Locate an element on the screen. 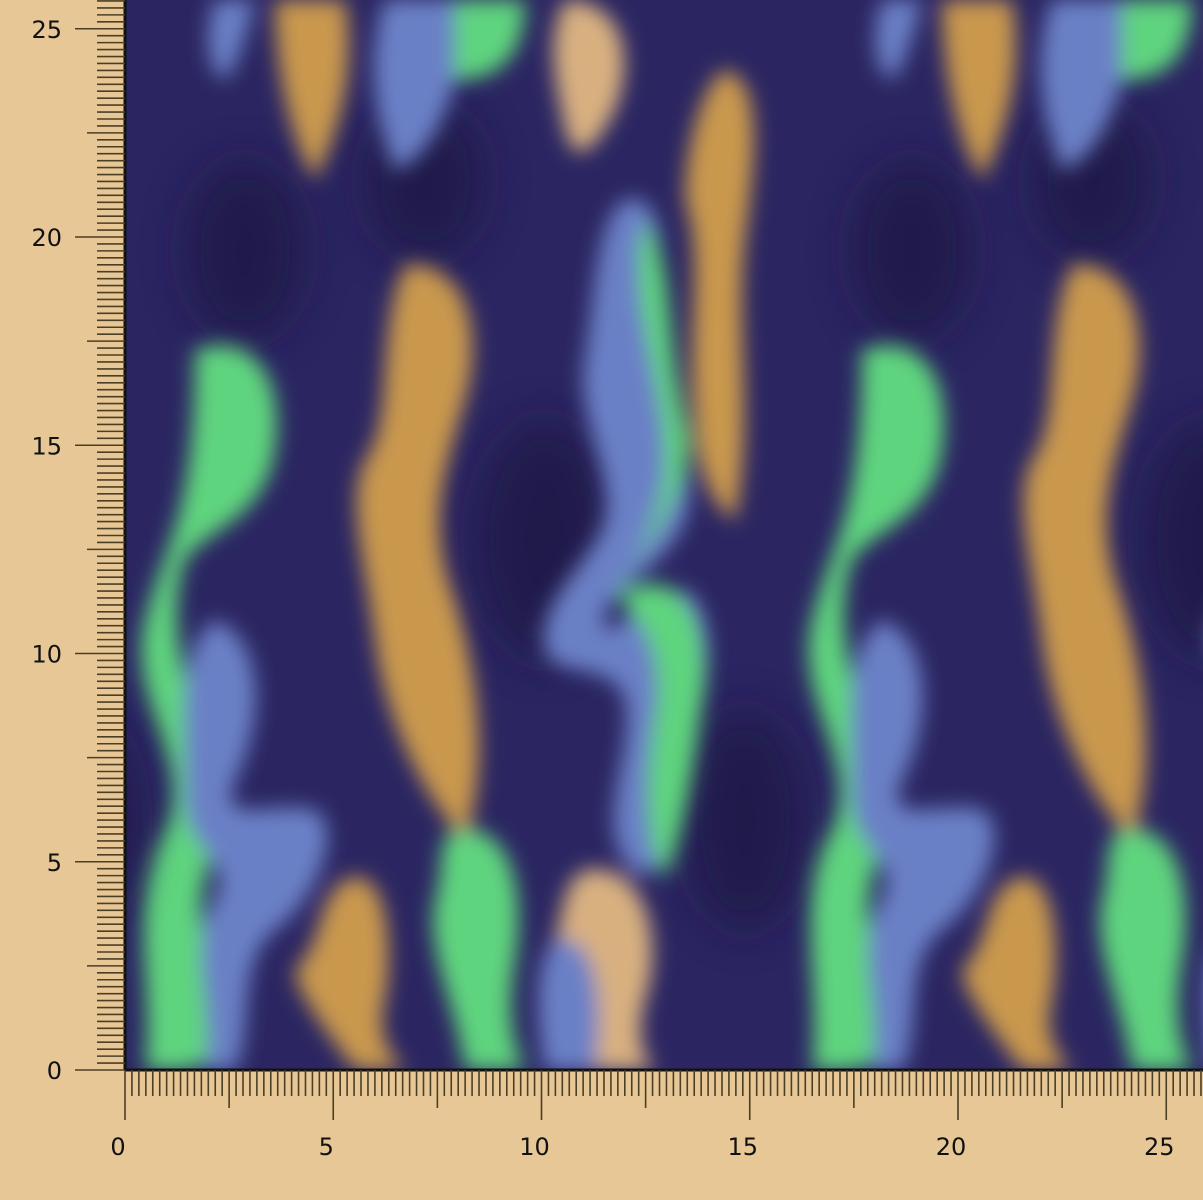  x-axis-label: 10 is located at coordinates (534, 1147).